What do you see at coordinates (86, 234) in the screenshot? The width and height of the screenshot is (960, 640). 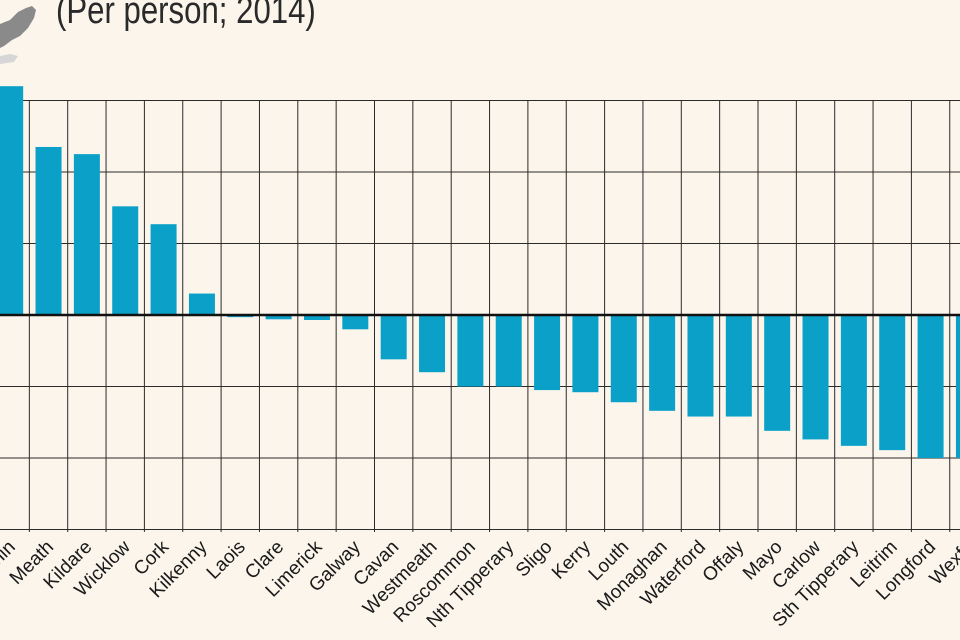 I see `bar-kildare` at bounding box center [86, 234].